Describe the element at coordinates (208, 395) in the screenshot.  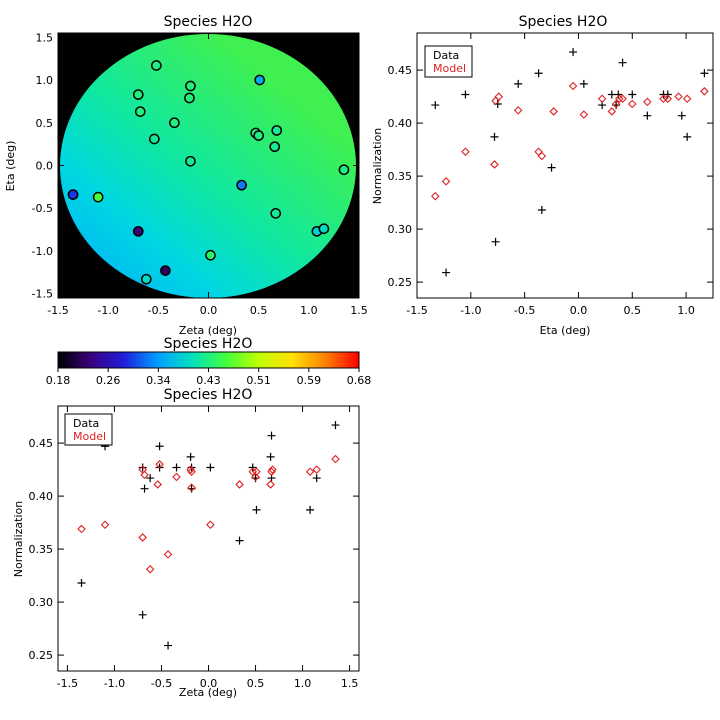
I see `zeta-title: Species H2O` at that location.